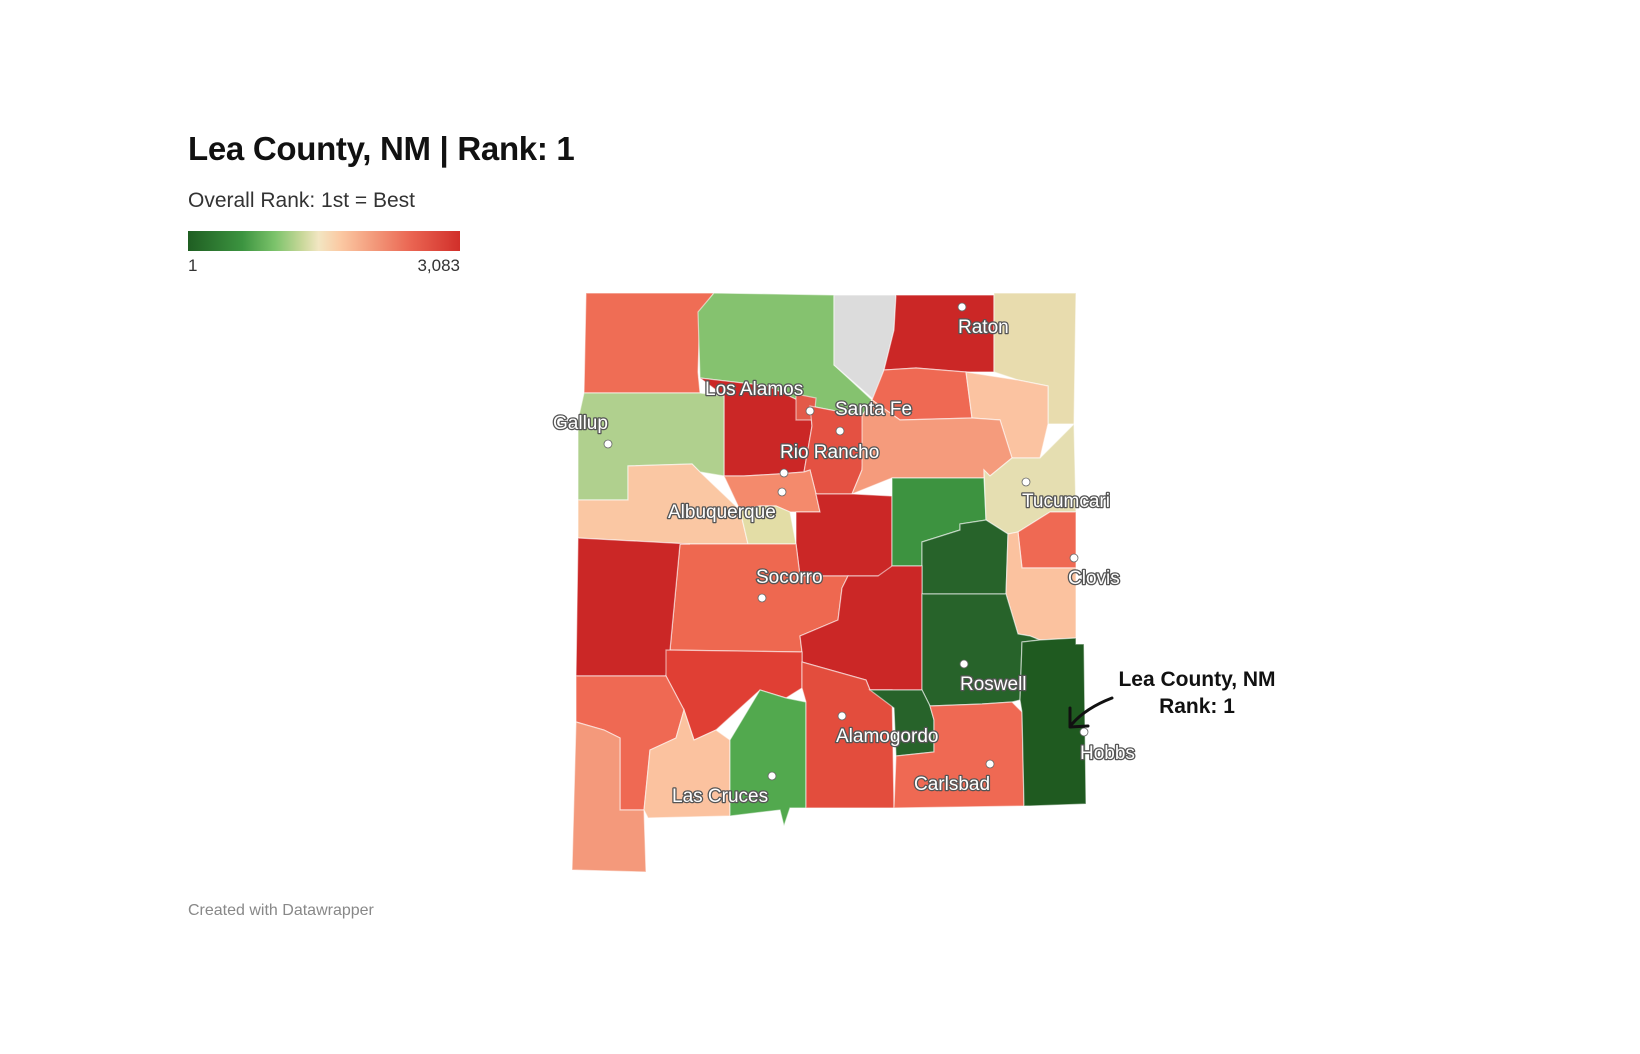  I want to click on city-label-los-alamos: Los Alamos, so click(754, 389).